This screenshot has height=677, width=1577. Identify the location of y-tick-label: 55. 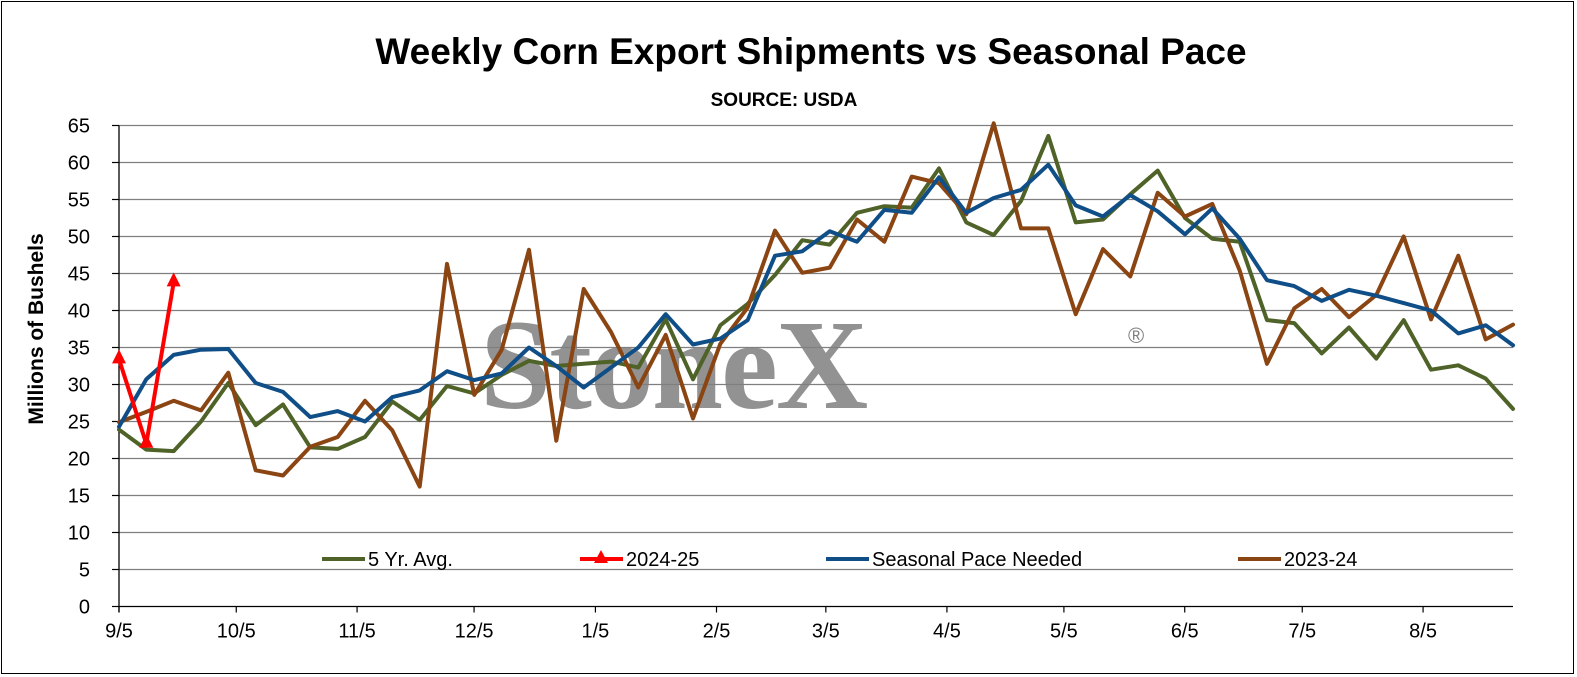
(79, 201).